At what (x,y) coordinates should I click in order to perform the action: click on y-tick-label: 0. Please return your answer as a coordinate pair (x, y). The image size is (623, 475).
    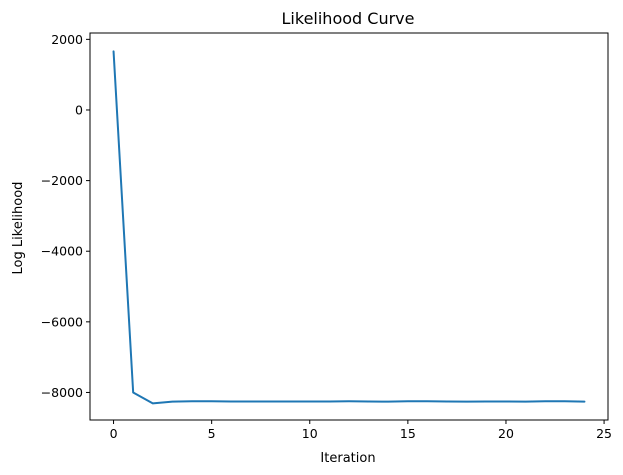
    Looking at the image, I should click on (79, 109).